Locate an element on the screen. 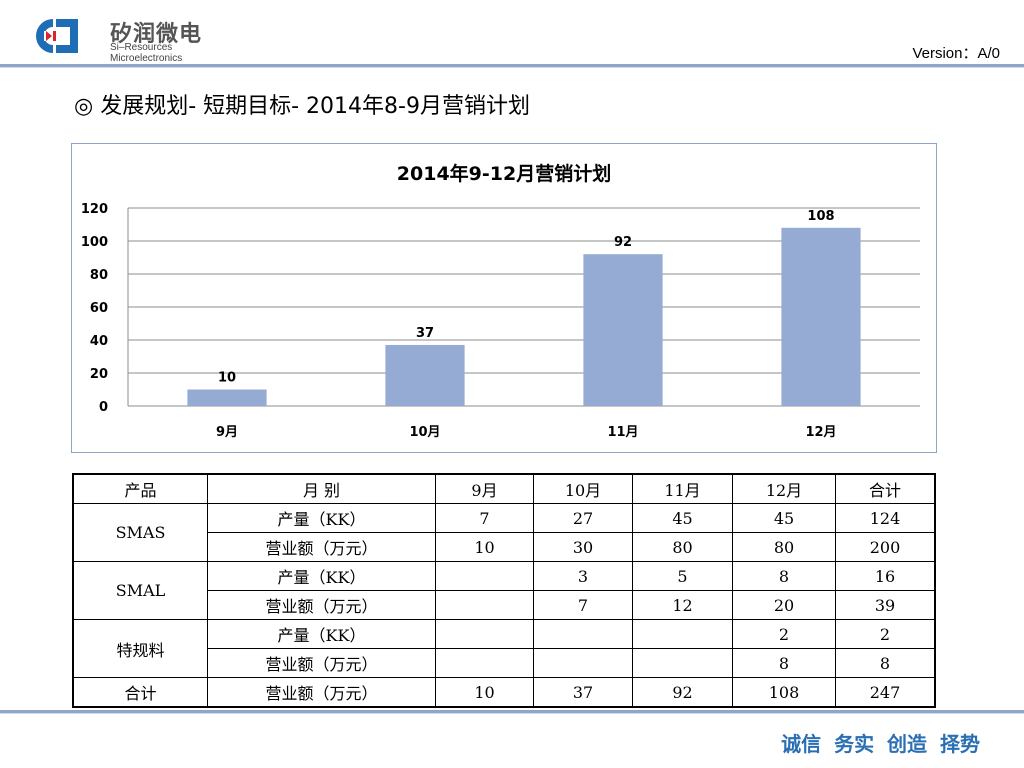  x-tick-label: 11月 is located at coordinates (622, 432).